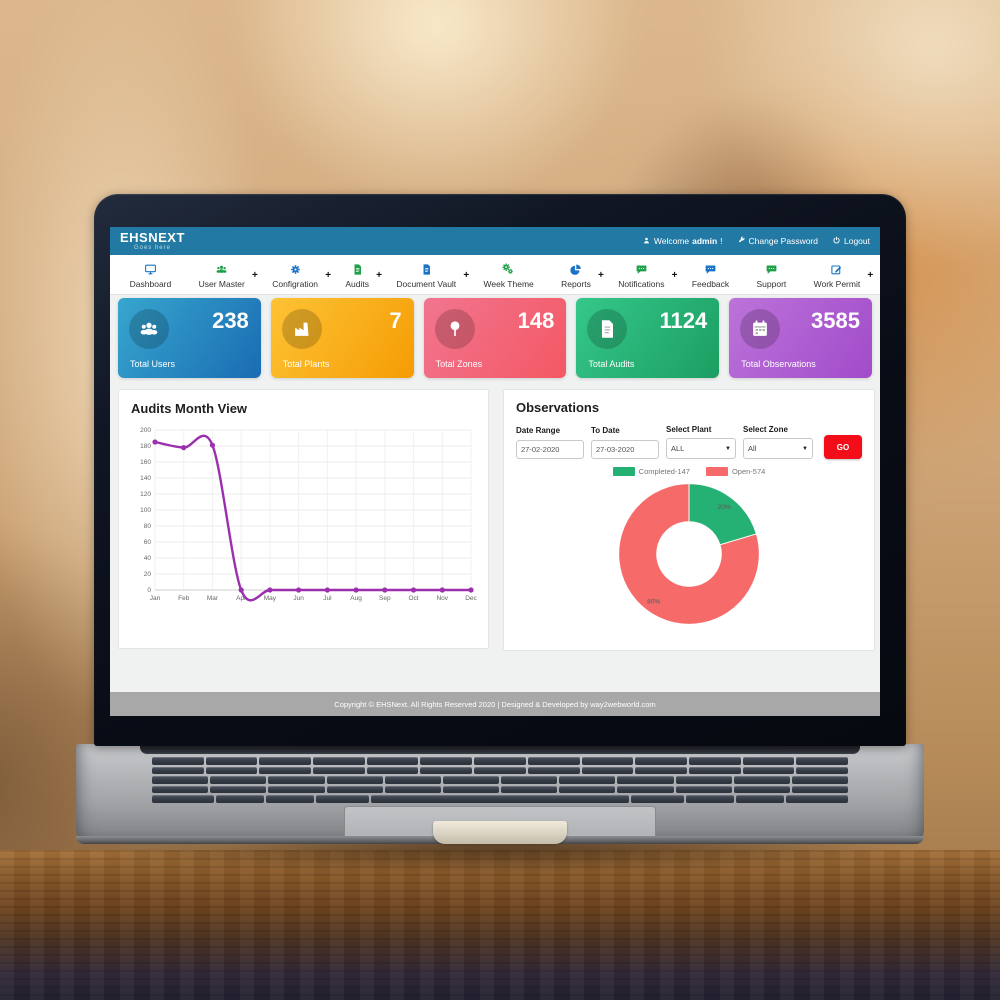 Image resolution: width=1000 pixels, height=1000 pixels. What do you see at coordinates (778, 364) in the screenshot?
I see `card-label: Total Observations` at bounding box center [778, 364].